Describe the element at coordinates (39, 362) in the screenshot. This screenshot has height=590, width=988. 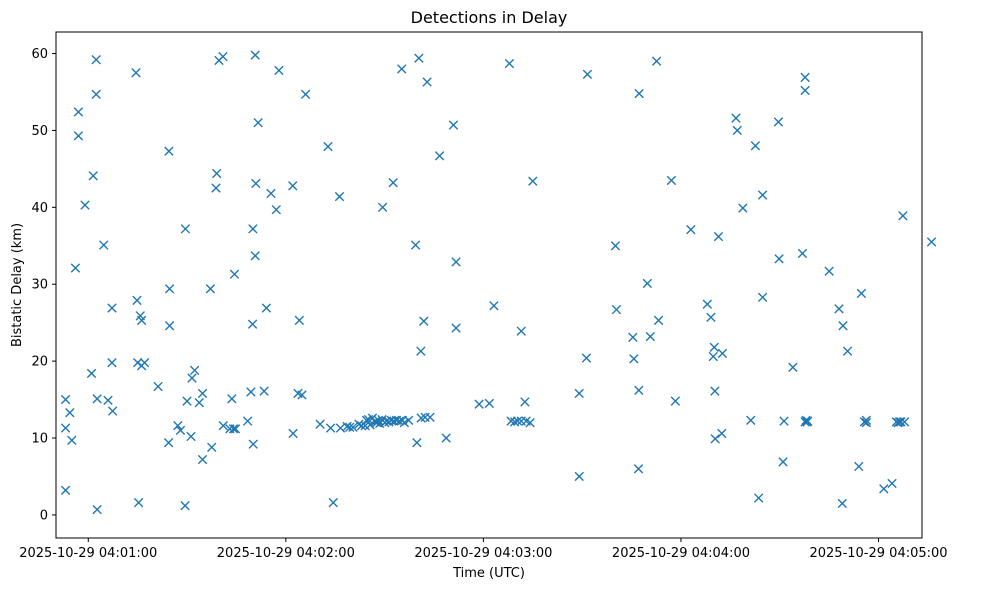
I see `y-tick-label: 20` at that location.